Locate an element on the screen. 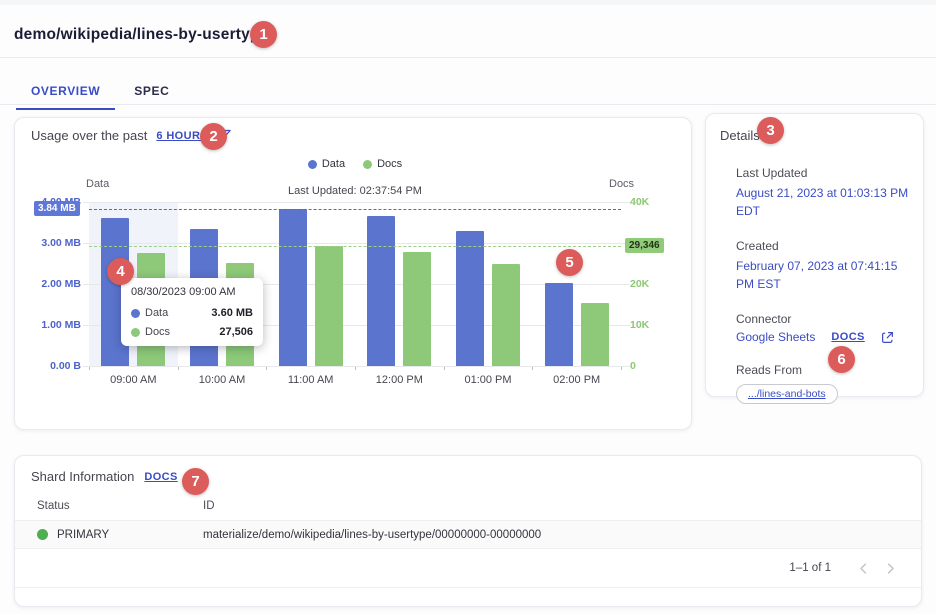 This screenshot has width=936, height=614. column-header-status: Status is located at coordinates (53, 506).